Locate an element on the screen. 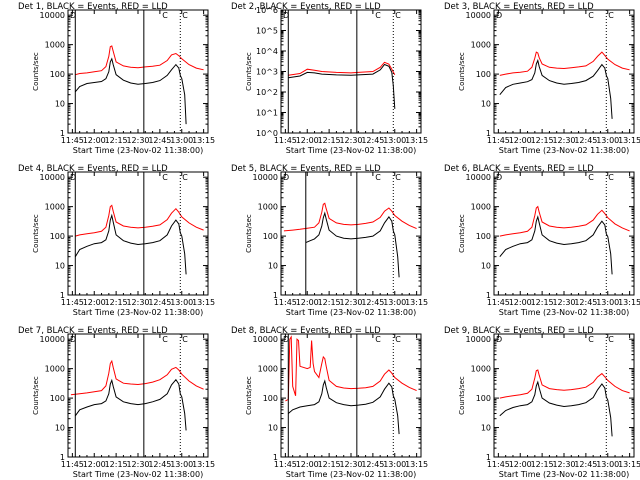  panel-title: Det 5, BLACK = Events, RED = LLD is located at coordinates (306, 169).